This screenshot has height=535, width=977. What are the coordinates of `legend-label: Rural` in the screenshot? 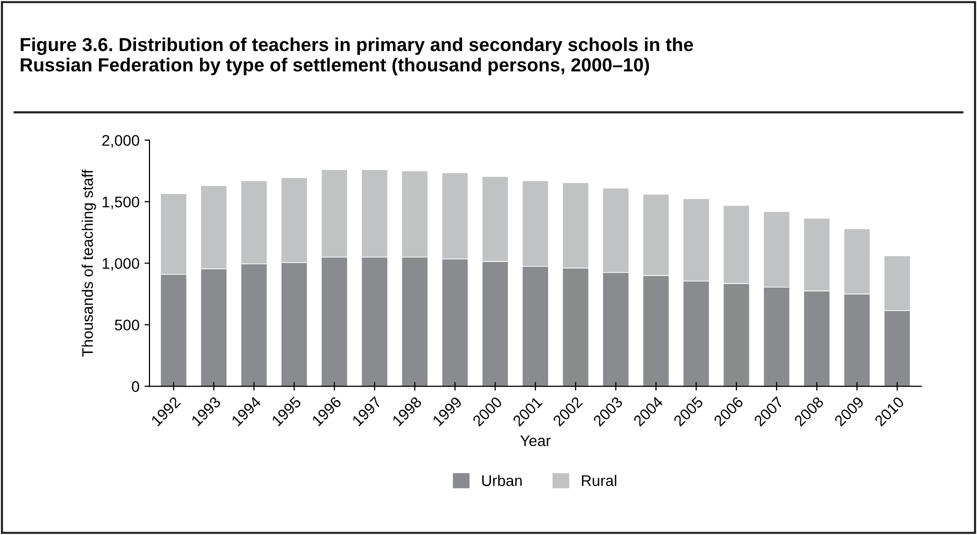 It's located at (599, 480).